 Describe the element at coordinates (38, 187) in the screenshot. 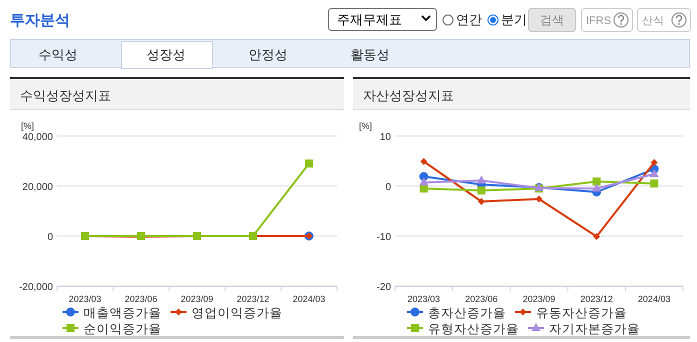

I see `y-tick-label: 20,000` at that location.